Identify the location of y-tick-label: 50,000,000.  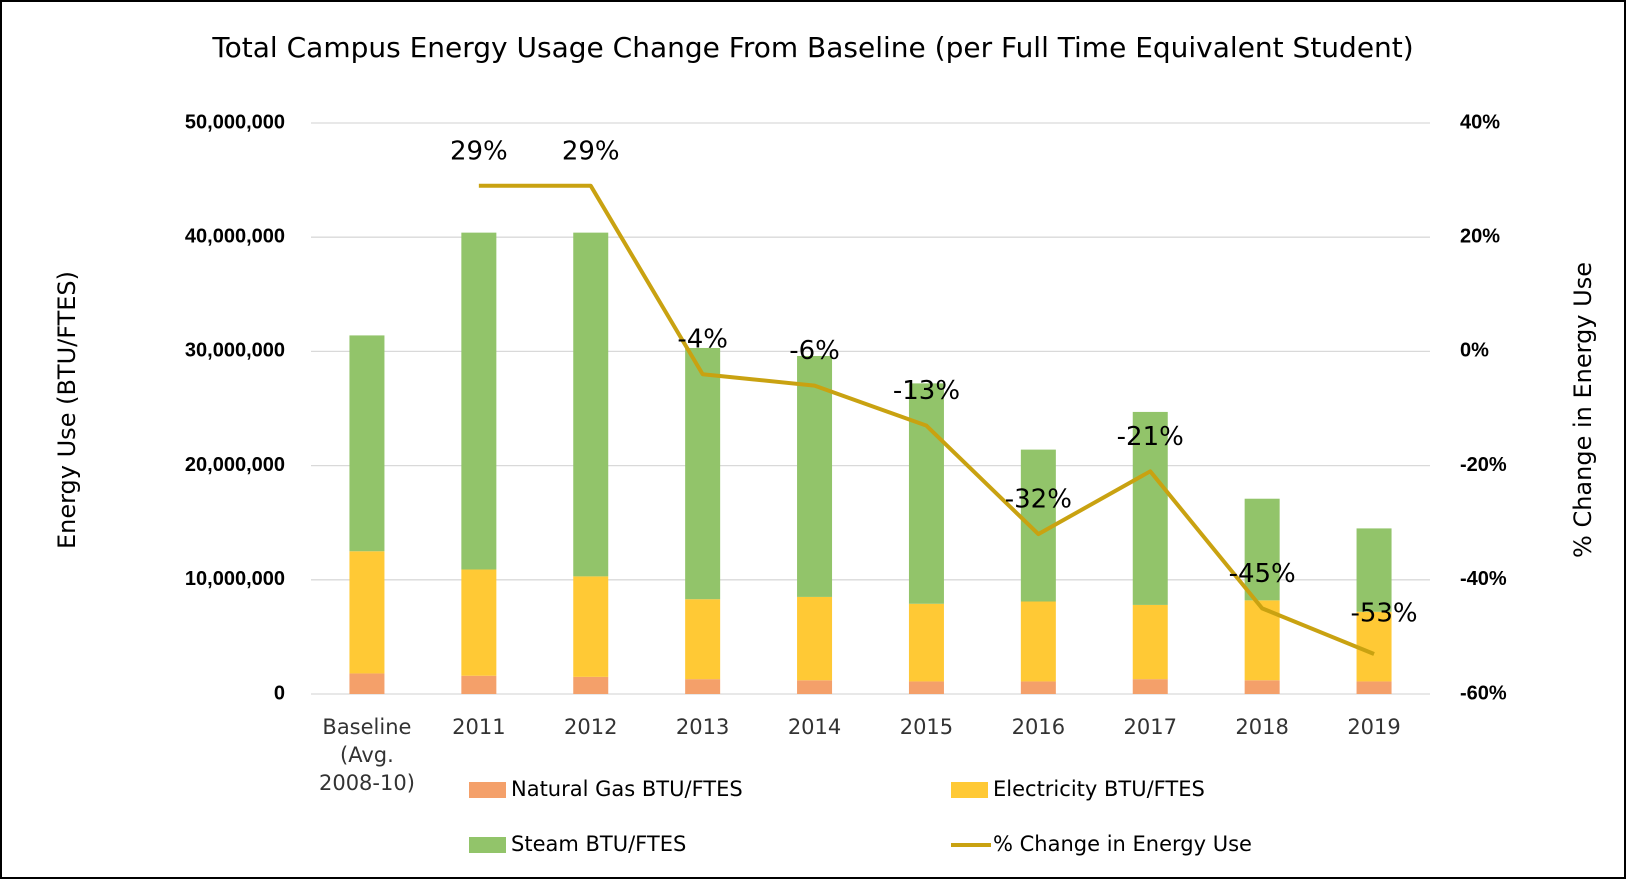
(235, 122).